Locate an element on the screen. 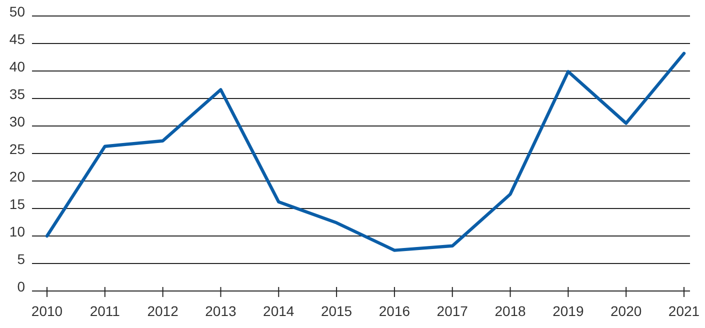  y-tick-label: 35 is located at coordinates (17, 94).